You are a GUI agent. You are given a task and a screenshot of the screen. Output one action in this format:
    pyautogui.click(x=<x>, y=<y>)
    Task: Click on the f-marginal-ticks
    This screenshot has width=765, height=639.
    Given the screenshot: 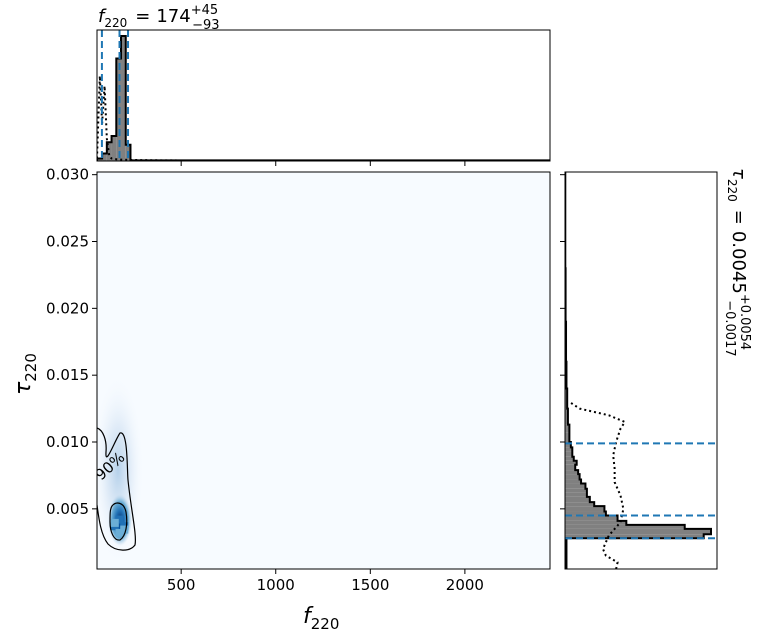 What is the action you would take?
    pyautogui.click(x=323, y=163)
    